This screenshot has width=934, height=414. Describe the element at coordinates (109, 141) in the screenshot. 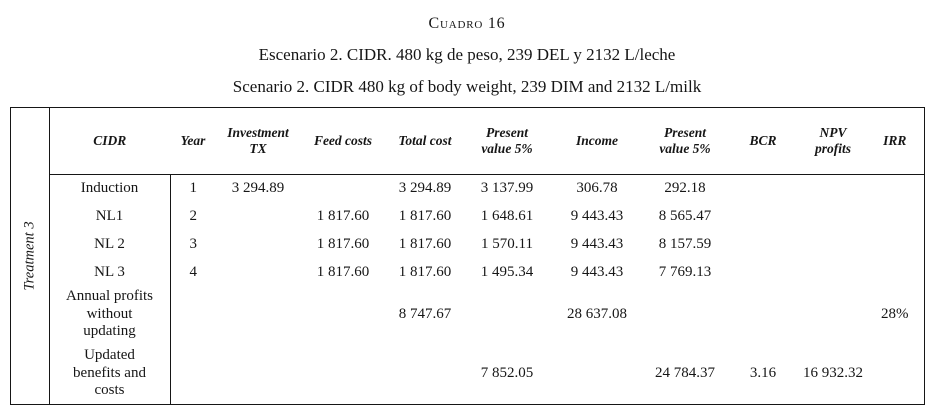

I see `header-cidr: CIDR` at that location.